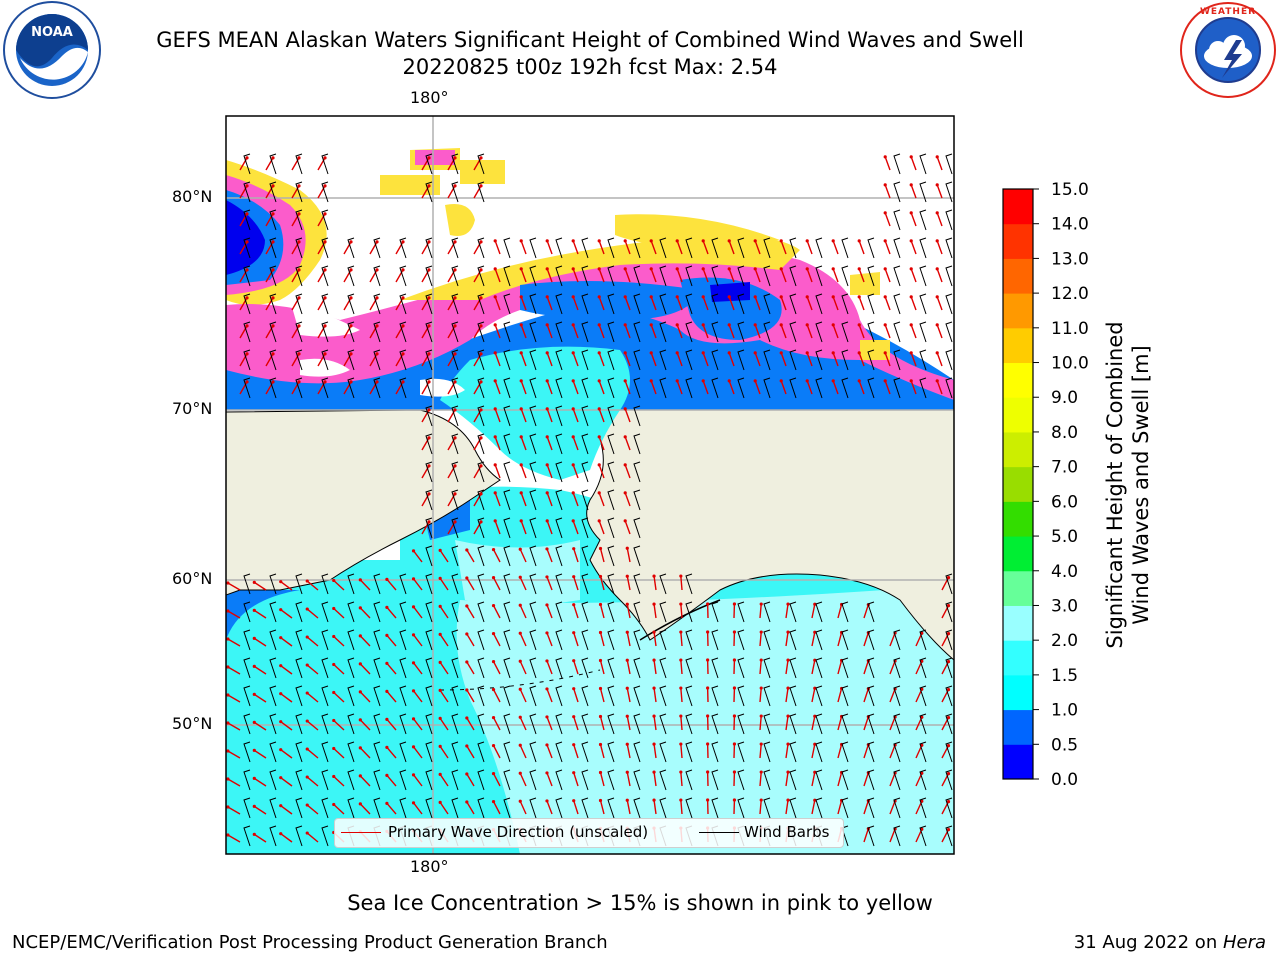 The image size is (1280, 960). I want to click on sea-ice-pink, so click(590, 322).